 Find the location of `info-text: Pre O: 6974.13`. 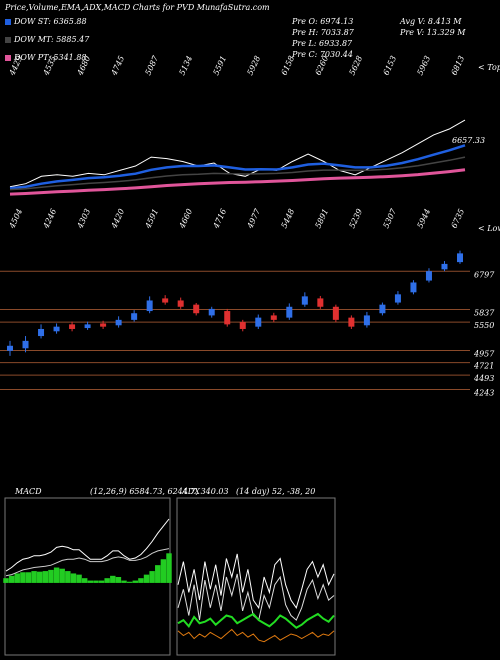

info-text: Pre O: 6974.13 is located at coordinates (322, 21).